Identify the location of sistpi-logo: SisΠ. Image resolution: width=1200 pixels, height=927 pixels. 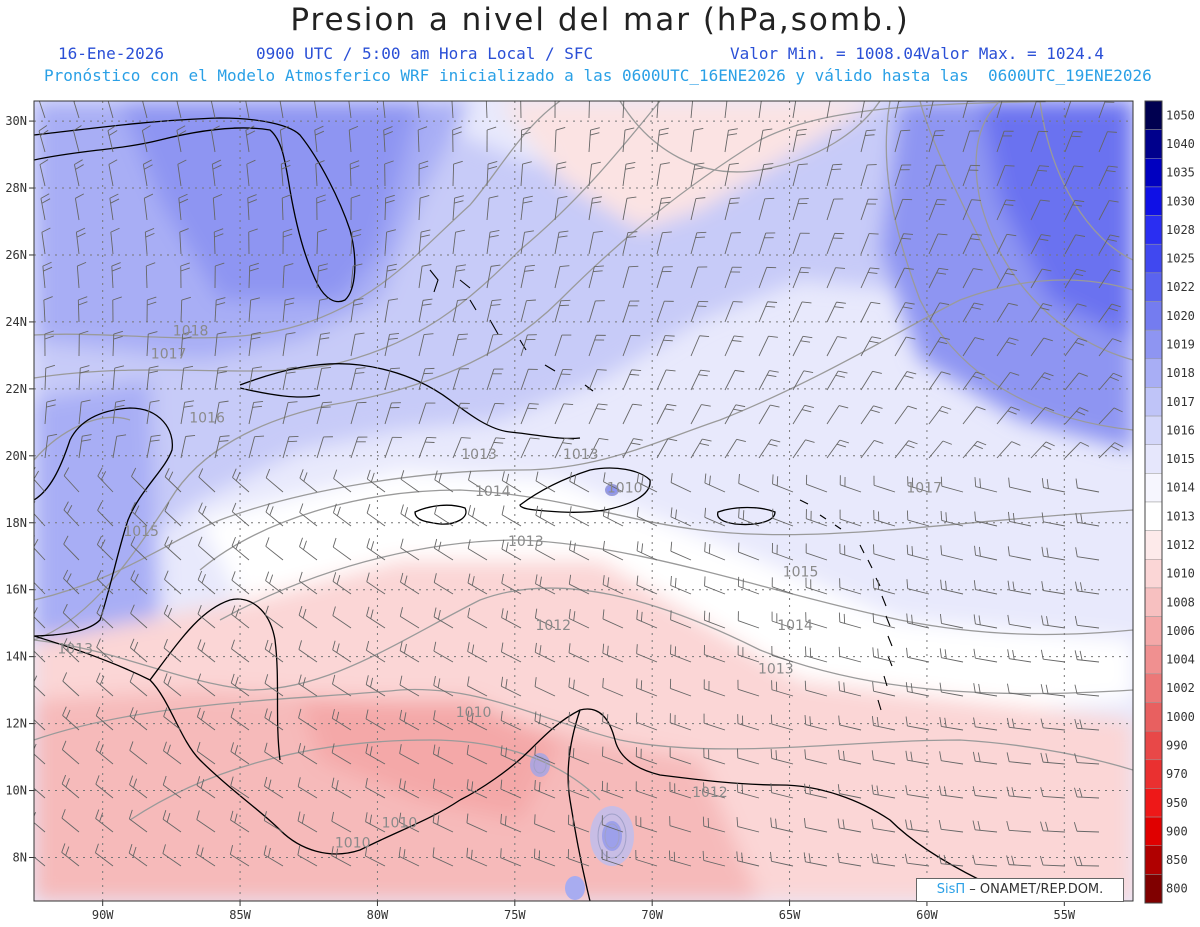
(951, 889).